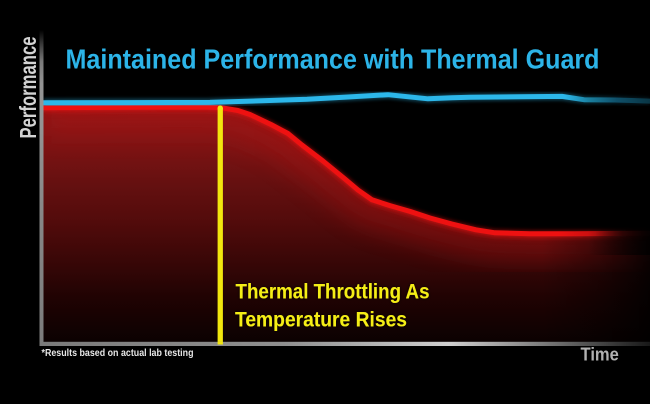 This screenshot has height=404, width=650. What do you see at coordinates (118, 353) in the screenshot?
I see `svg-text:*Results based on actual lab t: *Results based on actual lab testing` at bounding box center [118, 353].